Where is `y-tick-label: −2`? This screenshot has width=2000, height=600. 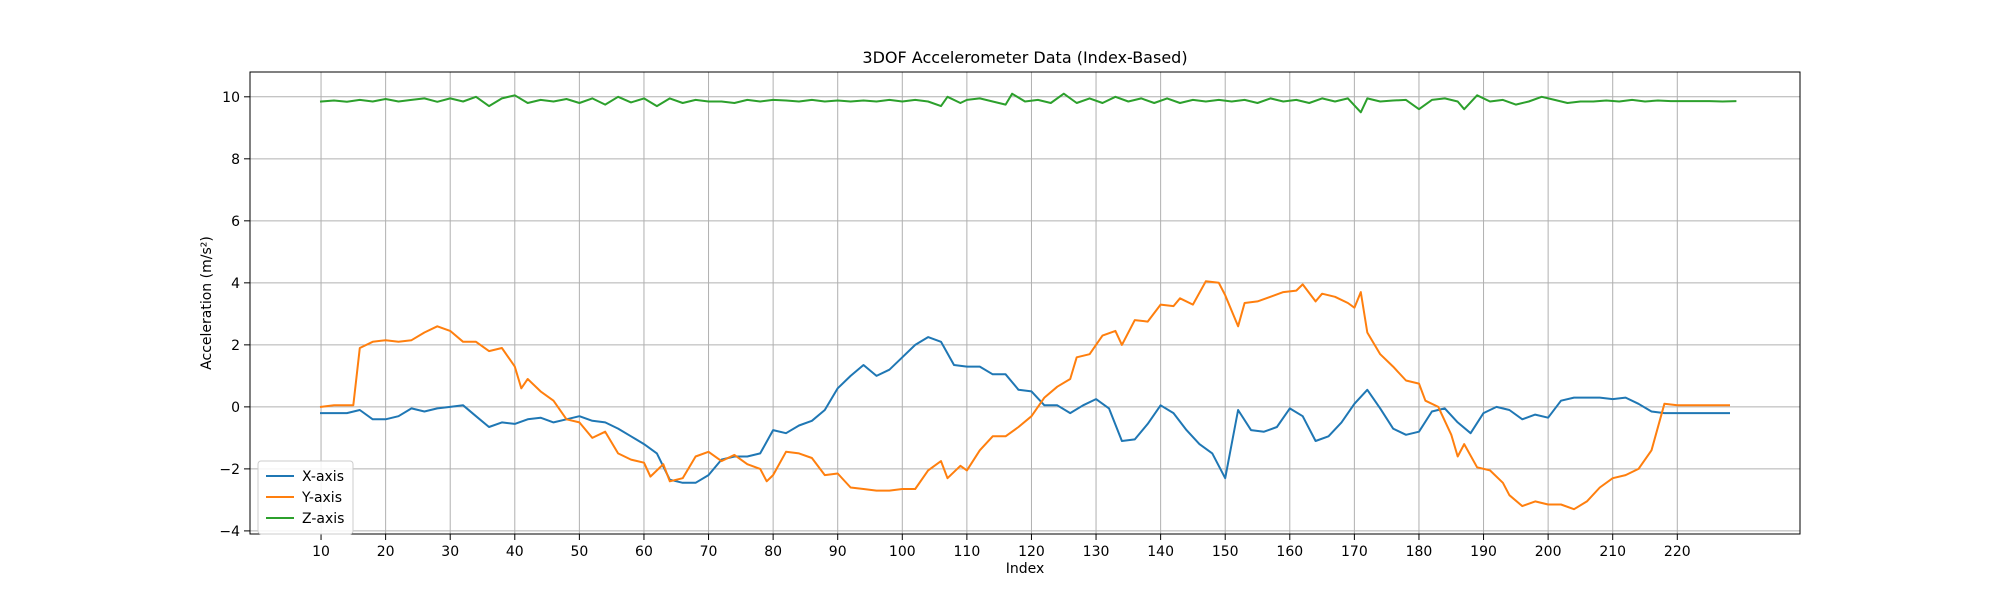 y-tick-label: −2 is located at coordinates (229, 470).